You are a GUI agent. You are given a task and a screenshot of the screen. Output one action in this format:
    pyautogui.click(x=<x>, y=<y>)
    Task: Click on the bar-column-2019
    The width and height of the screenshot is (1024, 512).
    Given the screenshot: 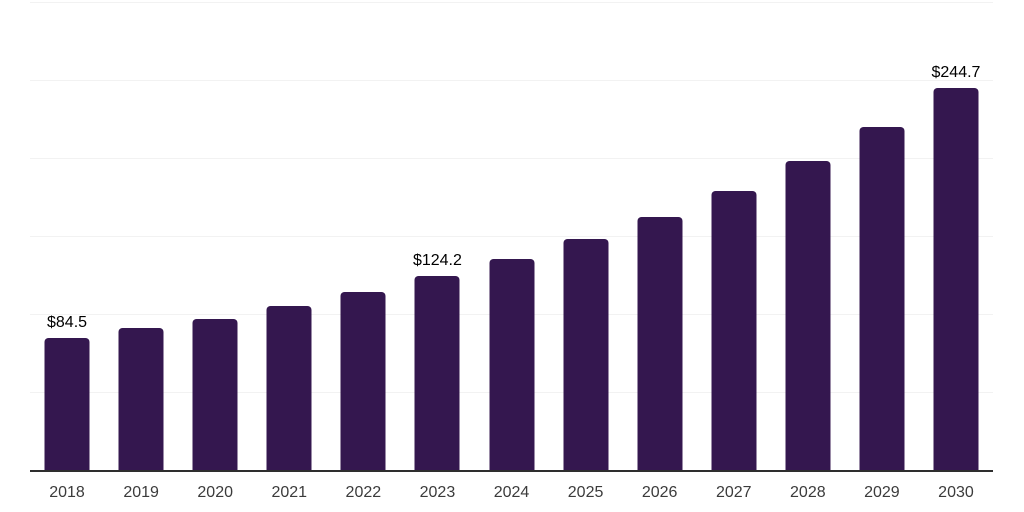 What is the action you would take?
    pyautogui.click(x=141, y=236)
    